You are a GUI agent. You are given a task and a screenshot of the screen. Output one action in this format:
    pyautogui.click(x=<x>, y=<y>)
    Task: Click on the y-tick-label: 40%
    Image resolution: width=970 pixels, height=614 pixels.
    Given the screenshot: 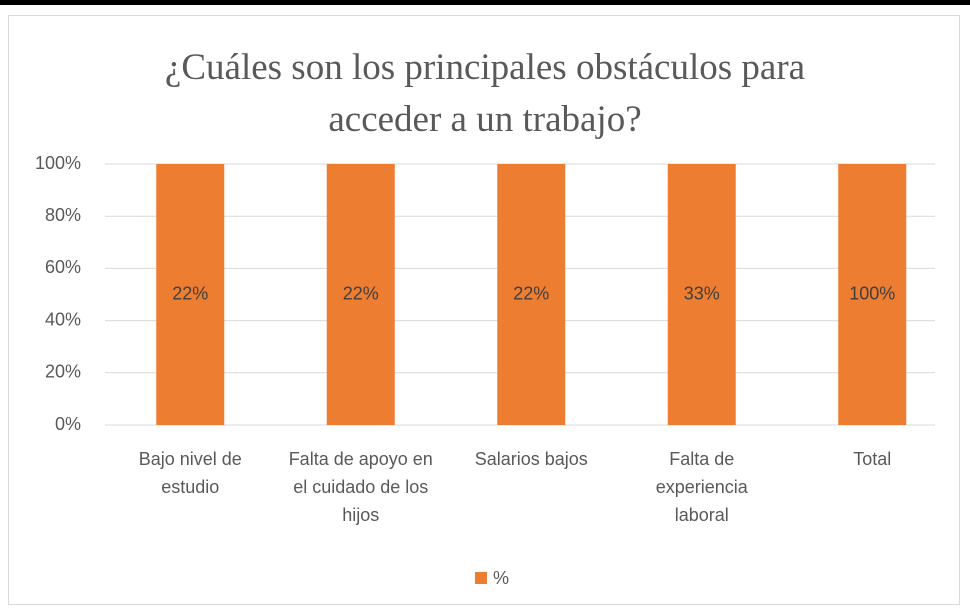 What is the action you would take?
    pyautogui.click(x=63, y=319)
    